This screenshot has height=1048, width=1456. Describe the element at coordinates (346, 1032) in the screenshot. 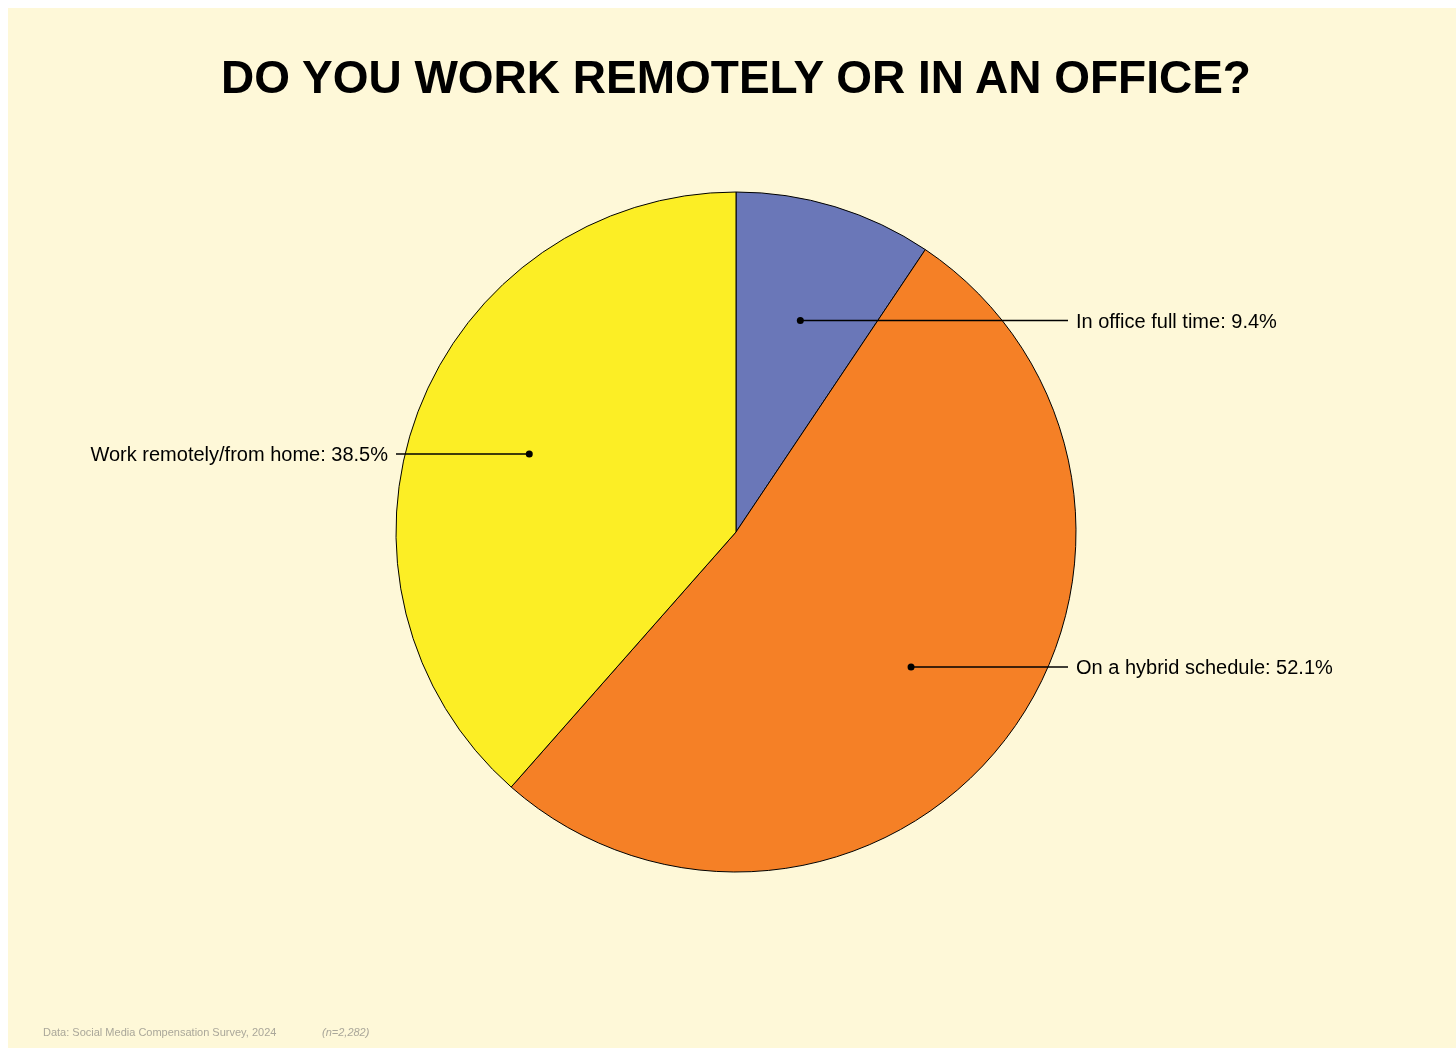

I see `text: (n=2,282)` at that location.